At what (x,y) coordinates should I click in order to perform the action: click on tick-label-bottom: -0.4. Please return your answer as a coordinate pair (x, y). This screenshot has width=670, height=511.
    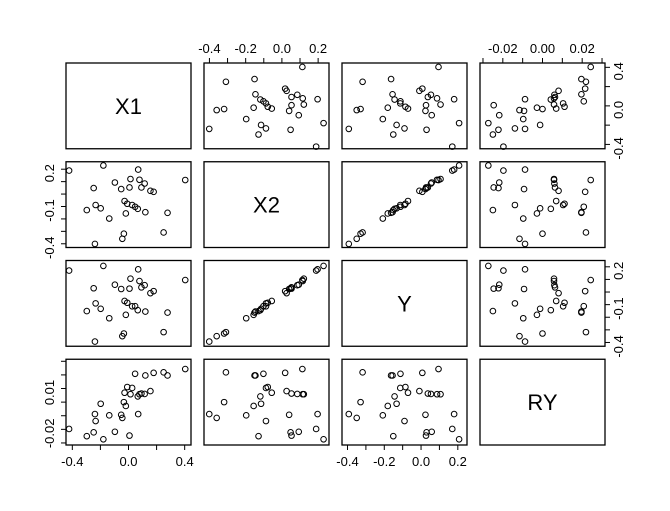
    Looking at the image, I should click on (347, 461).